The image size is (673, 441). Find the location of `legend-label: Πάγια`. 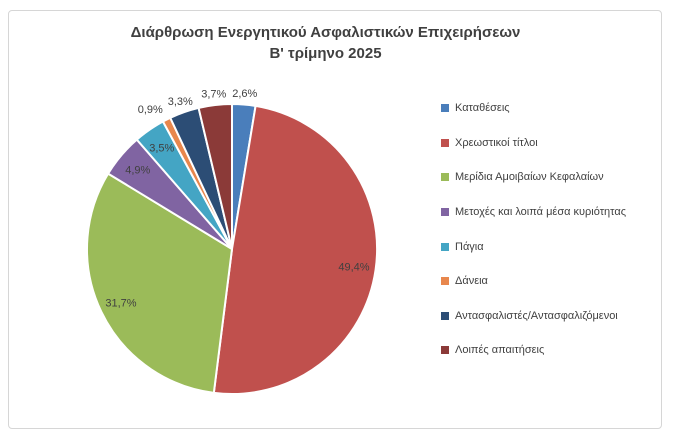

legend-label: Πάγια is located at coordinates (469, 246).